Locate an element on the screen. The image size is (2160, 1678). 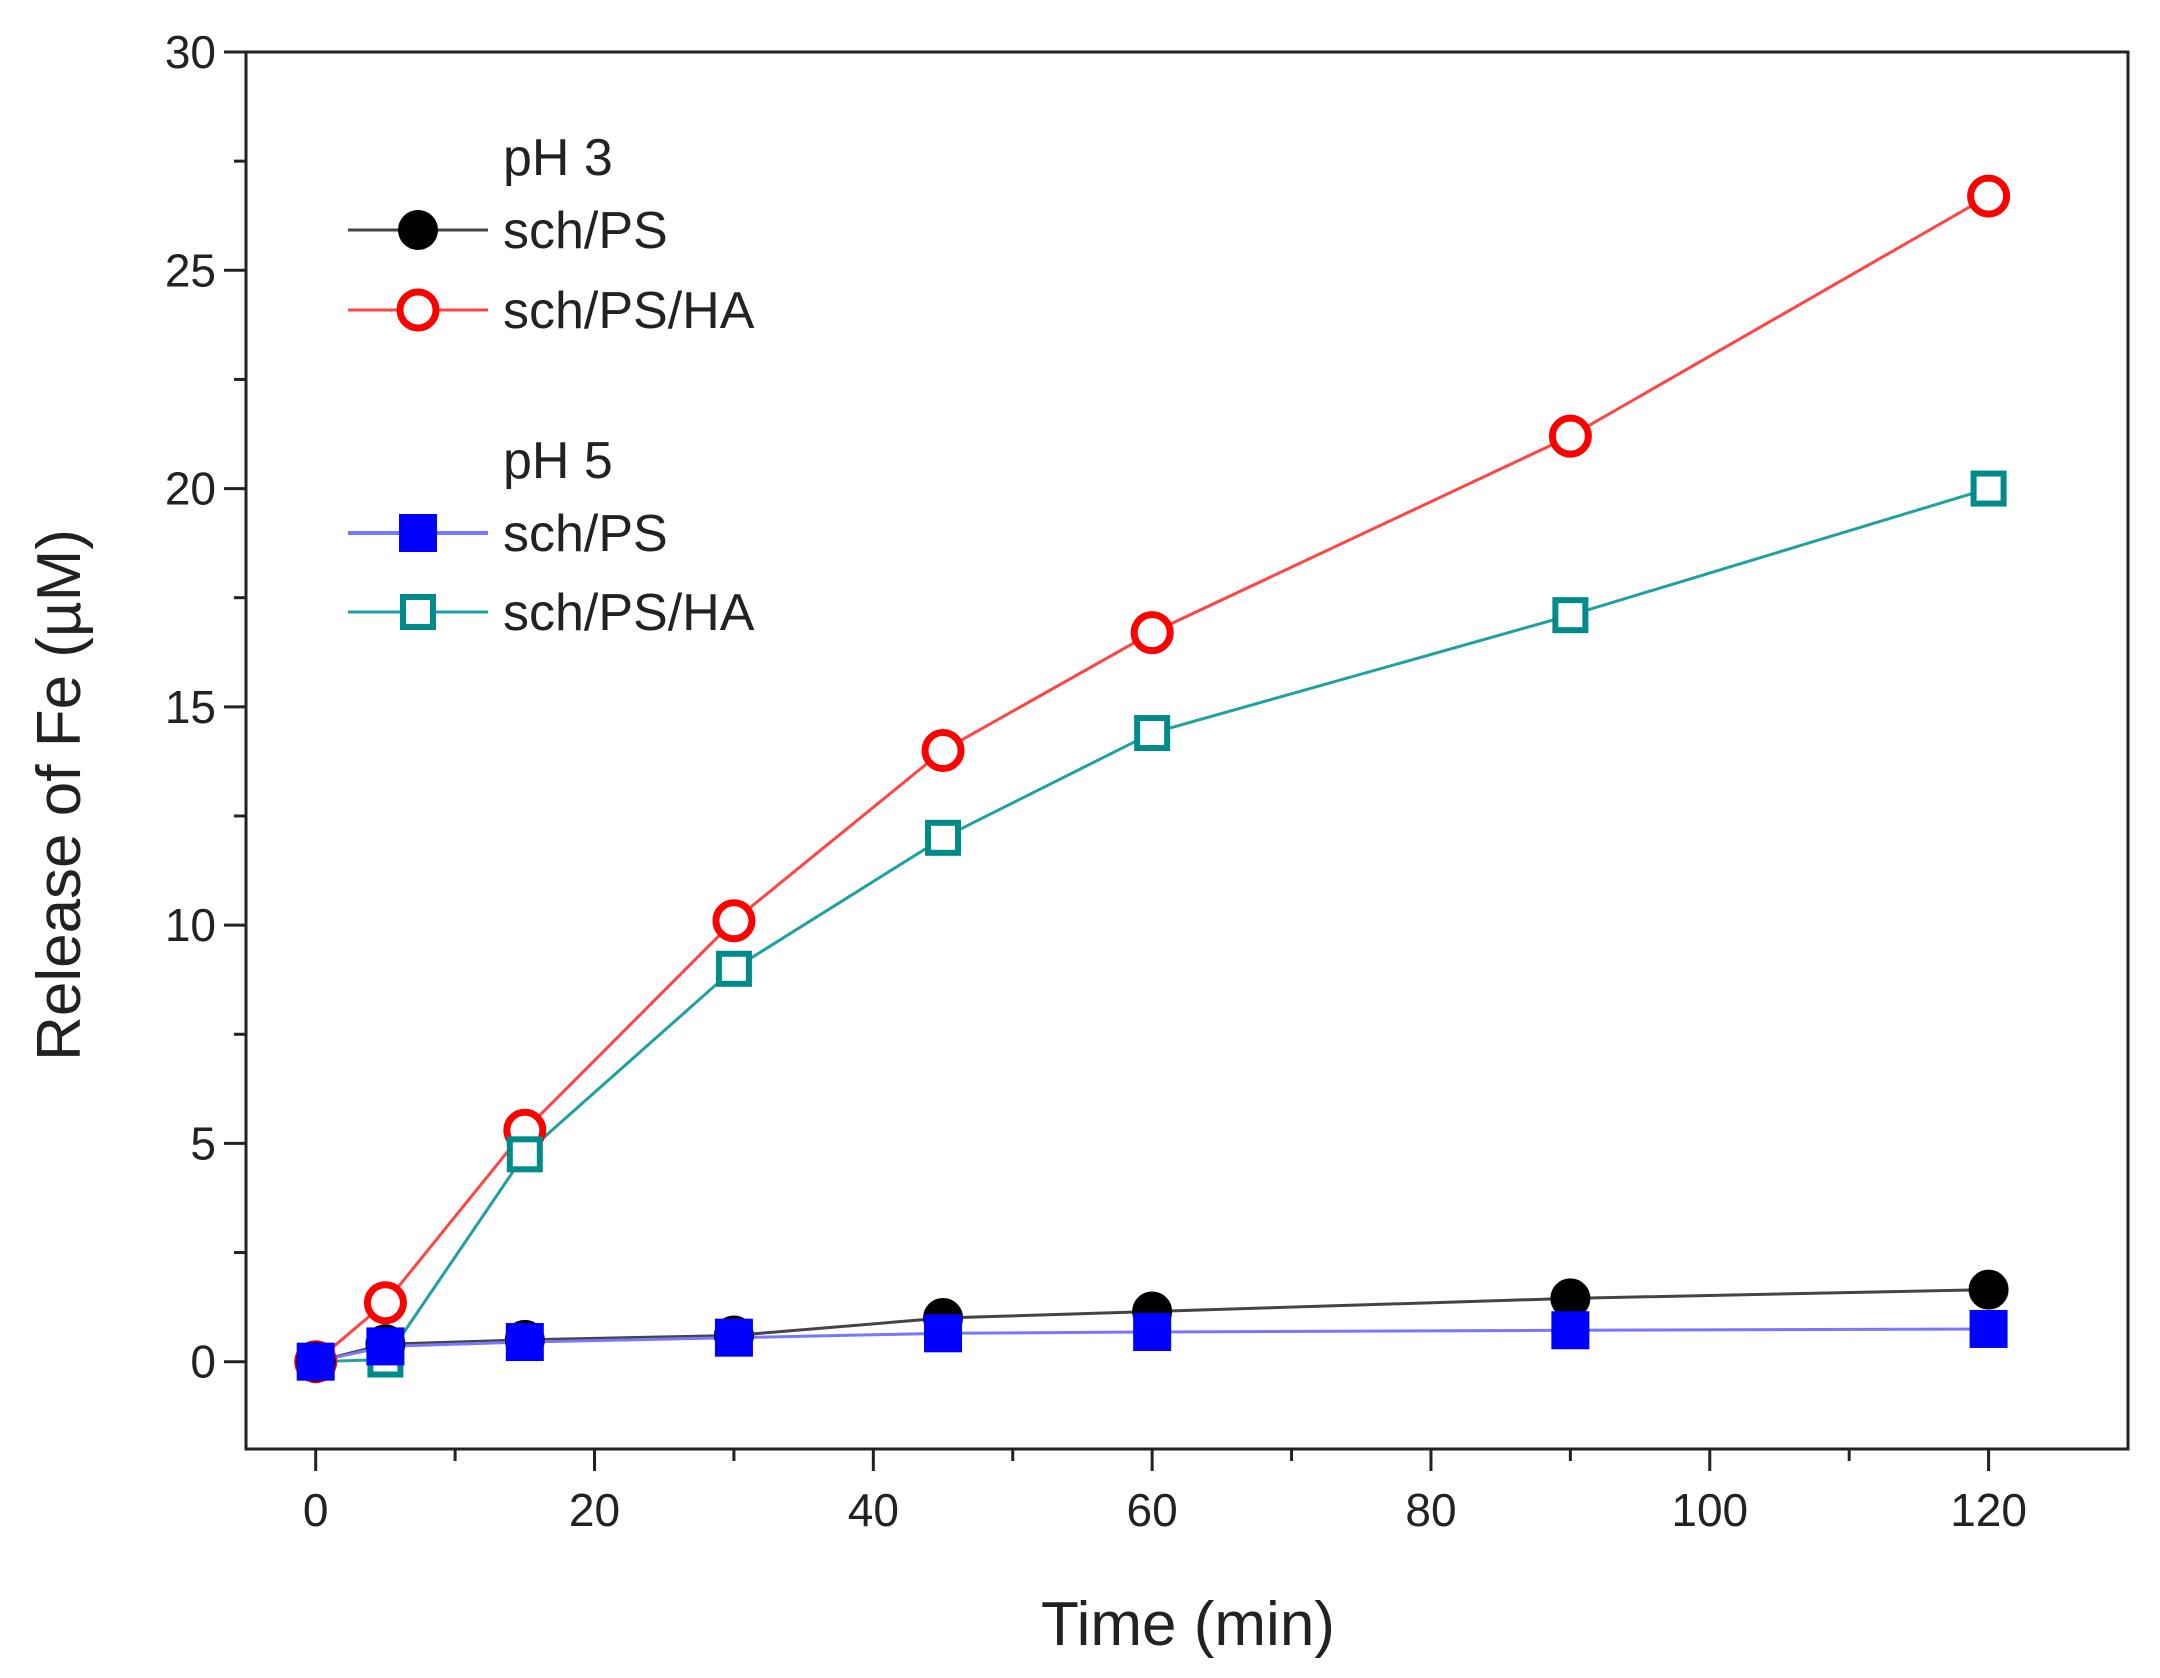
y-tick-label: 20 is located at coordinates (190, 489).